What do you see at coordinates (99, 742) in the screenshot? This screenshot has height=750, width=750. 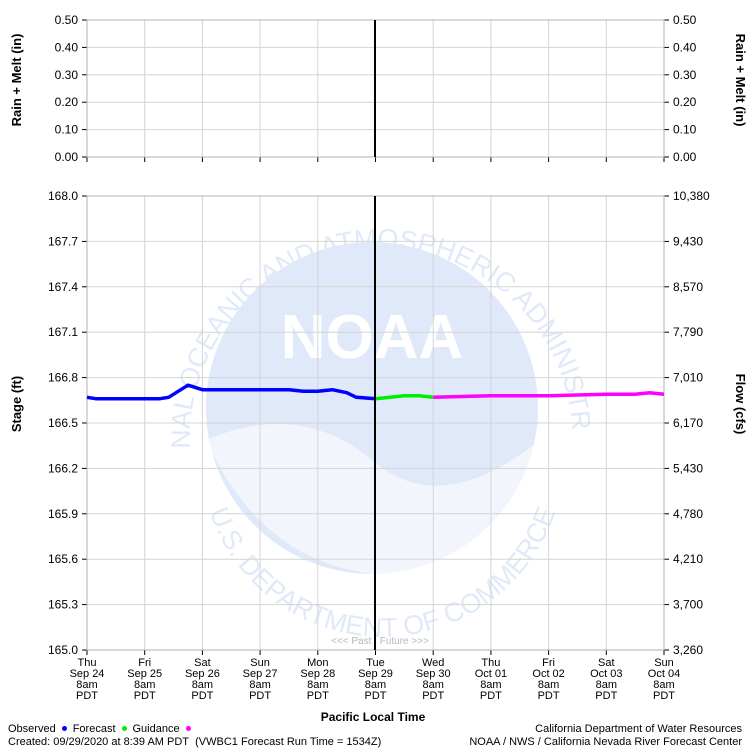 I see `created-text: Created: 09/29/2020 at 8:39 AM PDT` at bounding box center [99, 742].